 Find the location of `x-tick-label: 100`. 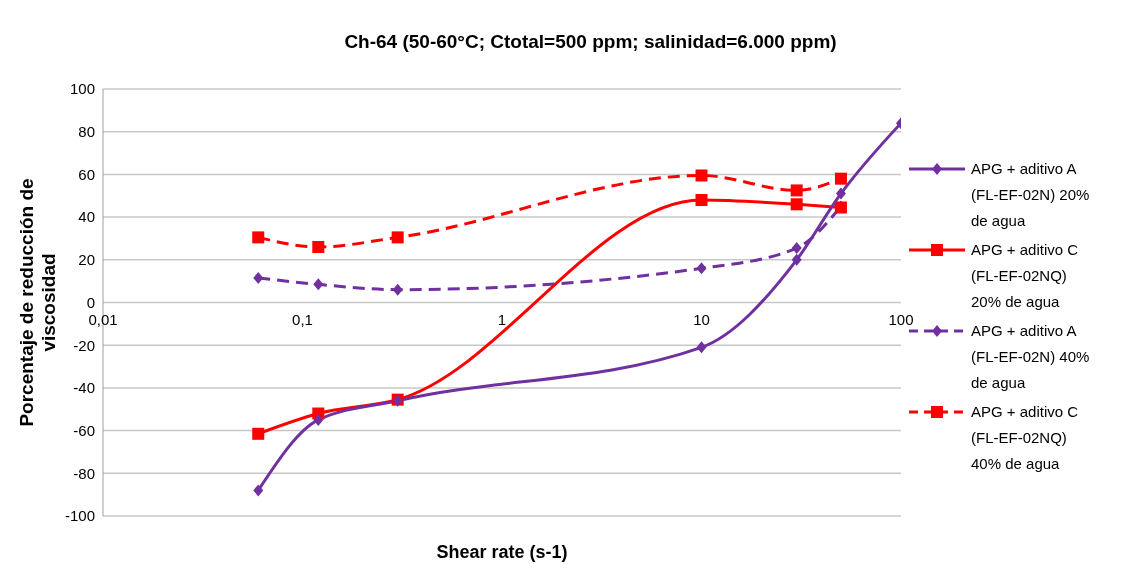

x-tick-label: 100 is located at coordinates (901, 319).